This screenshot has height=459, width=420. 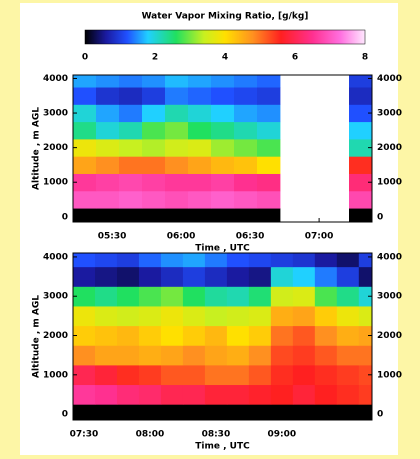 I want to click on y2-tick-label: 2000, so click(x=389, y=148).